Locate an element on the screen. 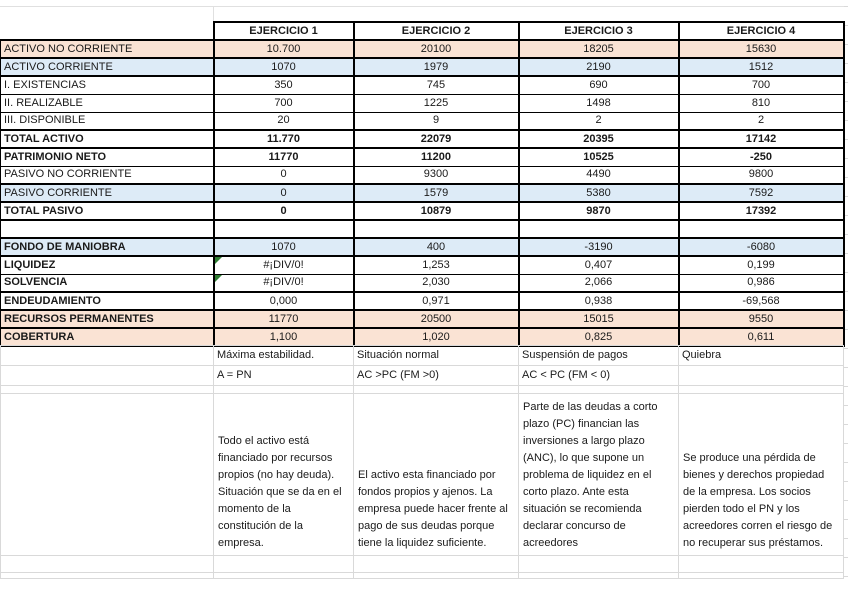  value-cell: 1,100 is located at coordinates (284, 337).